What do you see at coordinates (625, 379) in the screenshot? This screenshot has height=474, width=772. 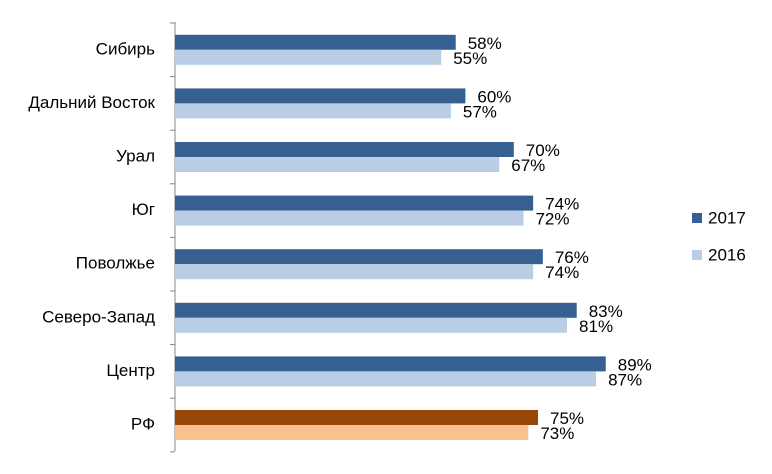 I see `value-label: 87%` at bounding box center [625, 379].